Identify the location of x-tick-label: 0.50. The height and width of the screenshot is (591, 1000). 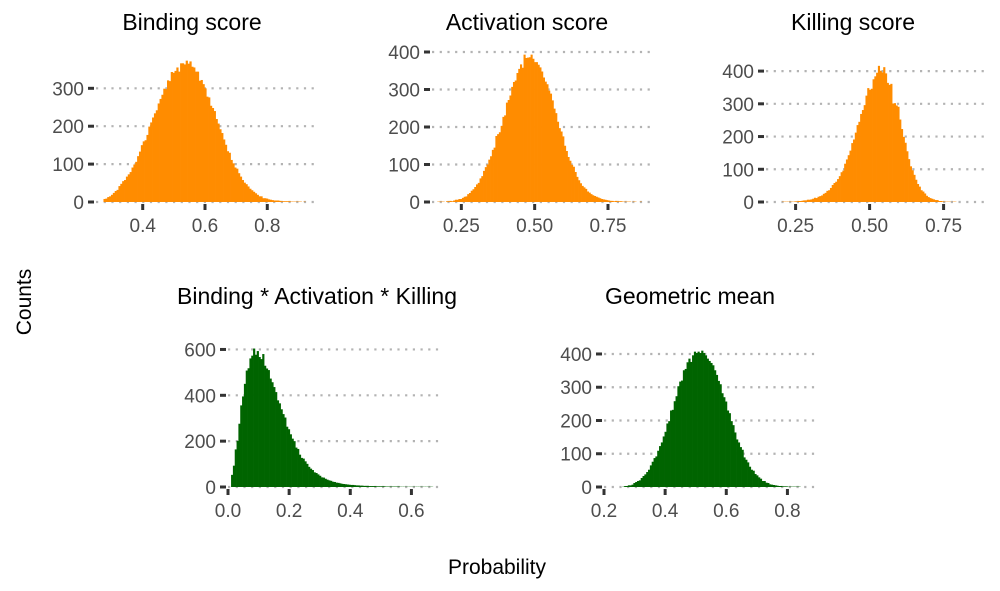
(869, 226).